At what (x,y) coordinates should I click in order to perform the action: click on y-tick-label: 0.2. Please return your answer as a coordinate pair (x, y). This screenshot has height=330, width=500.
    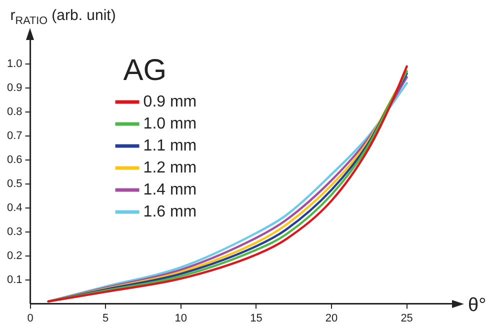
    Looking at the image, I should click on (14, 256).